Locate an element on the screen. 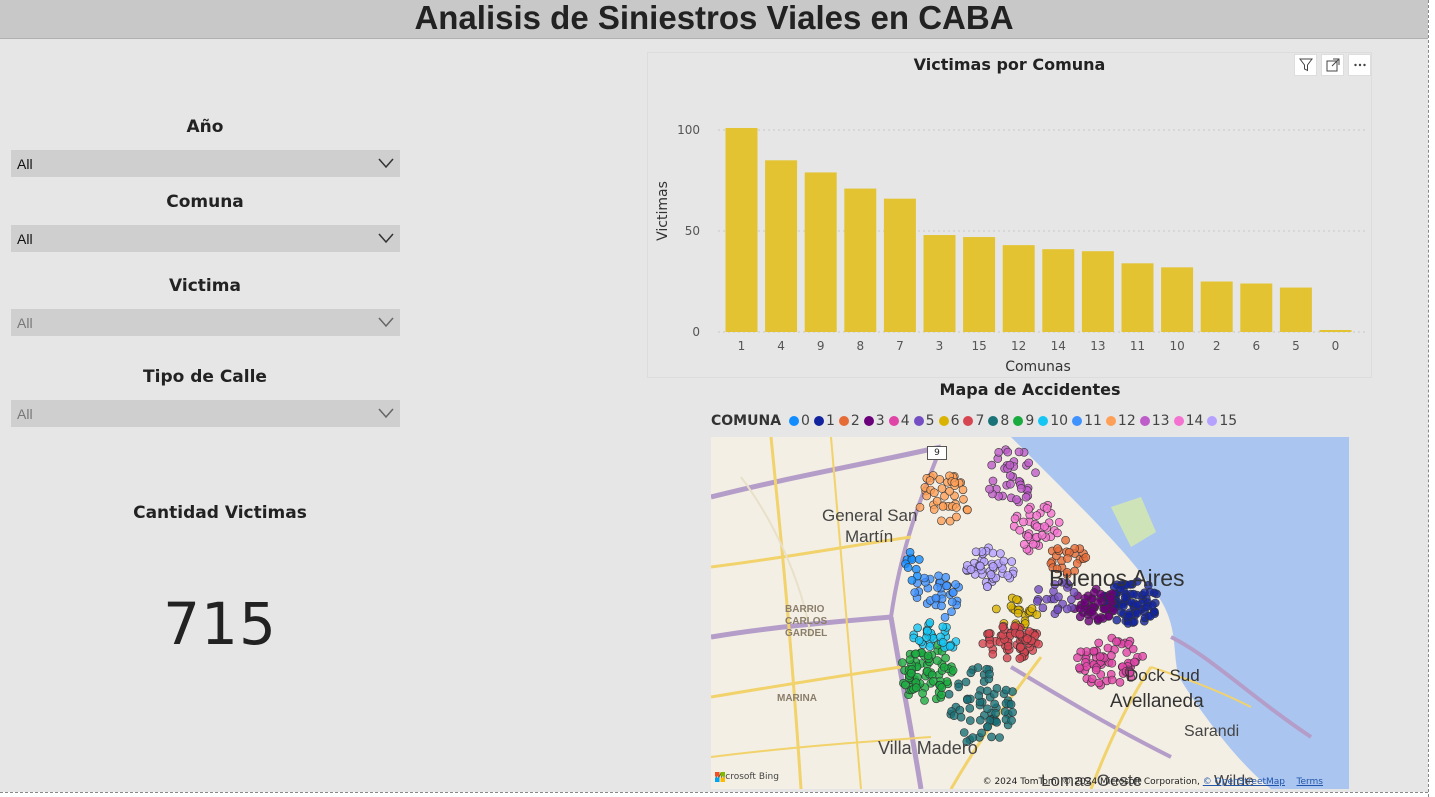  terms-link: Terms is located at coordinates (1309, 782).